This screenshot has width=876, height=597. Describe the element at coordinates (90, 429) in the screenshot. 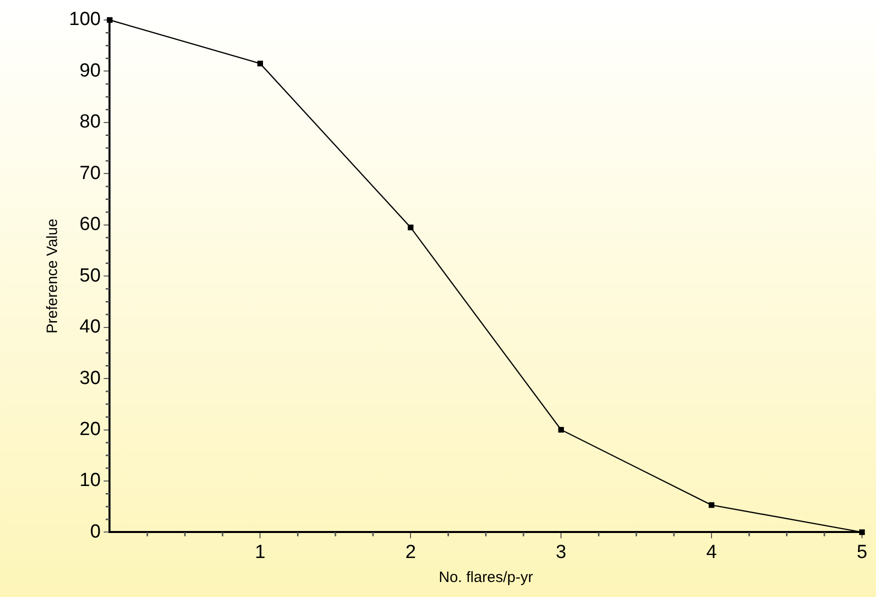

I see `y-tick-label: 20` at that location.